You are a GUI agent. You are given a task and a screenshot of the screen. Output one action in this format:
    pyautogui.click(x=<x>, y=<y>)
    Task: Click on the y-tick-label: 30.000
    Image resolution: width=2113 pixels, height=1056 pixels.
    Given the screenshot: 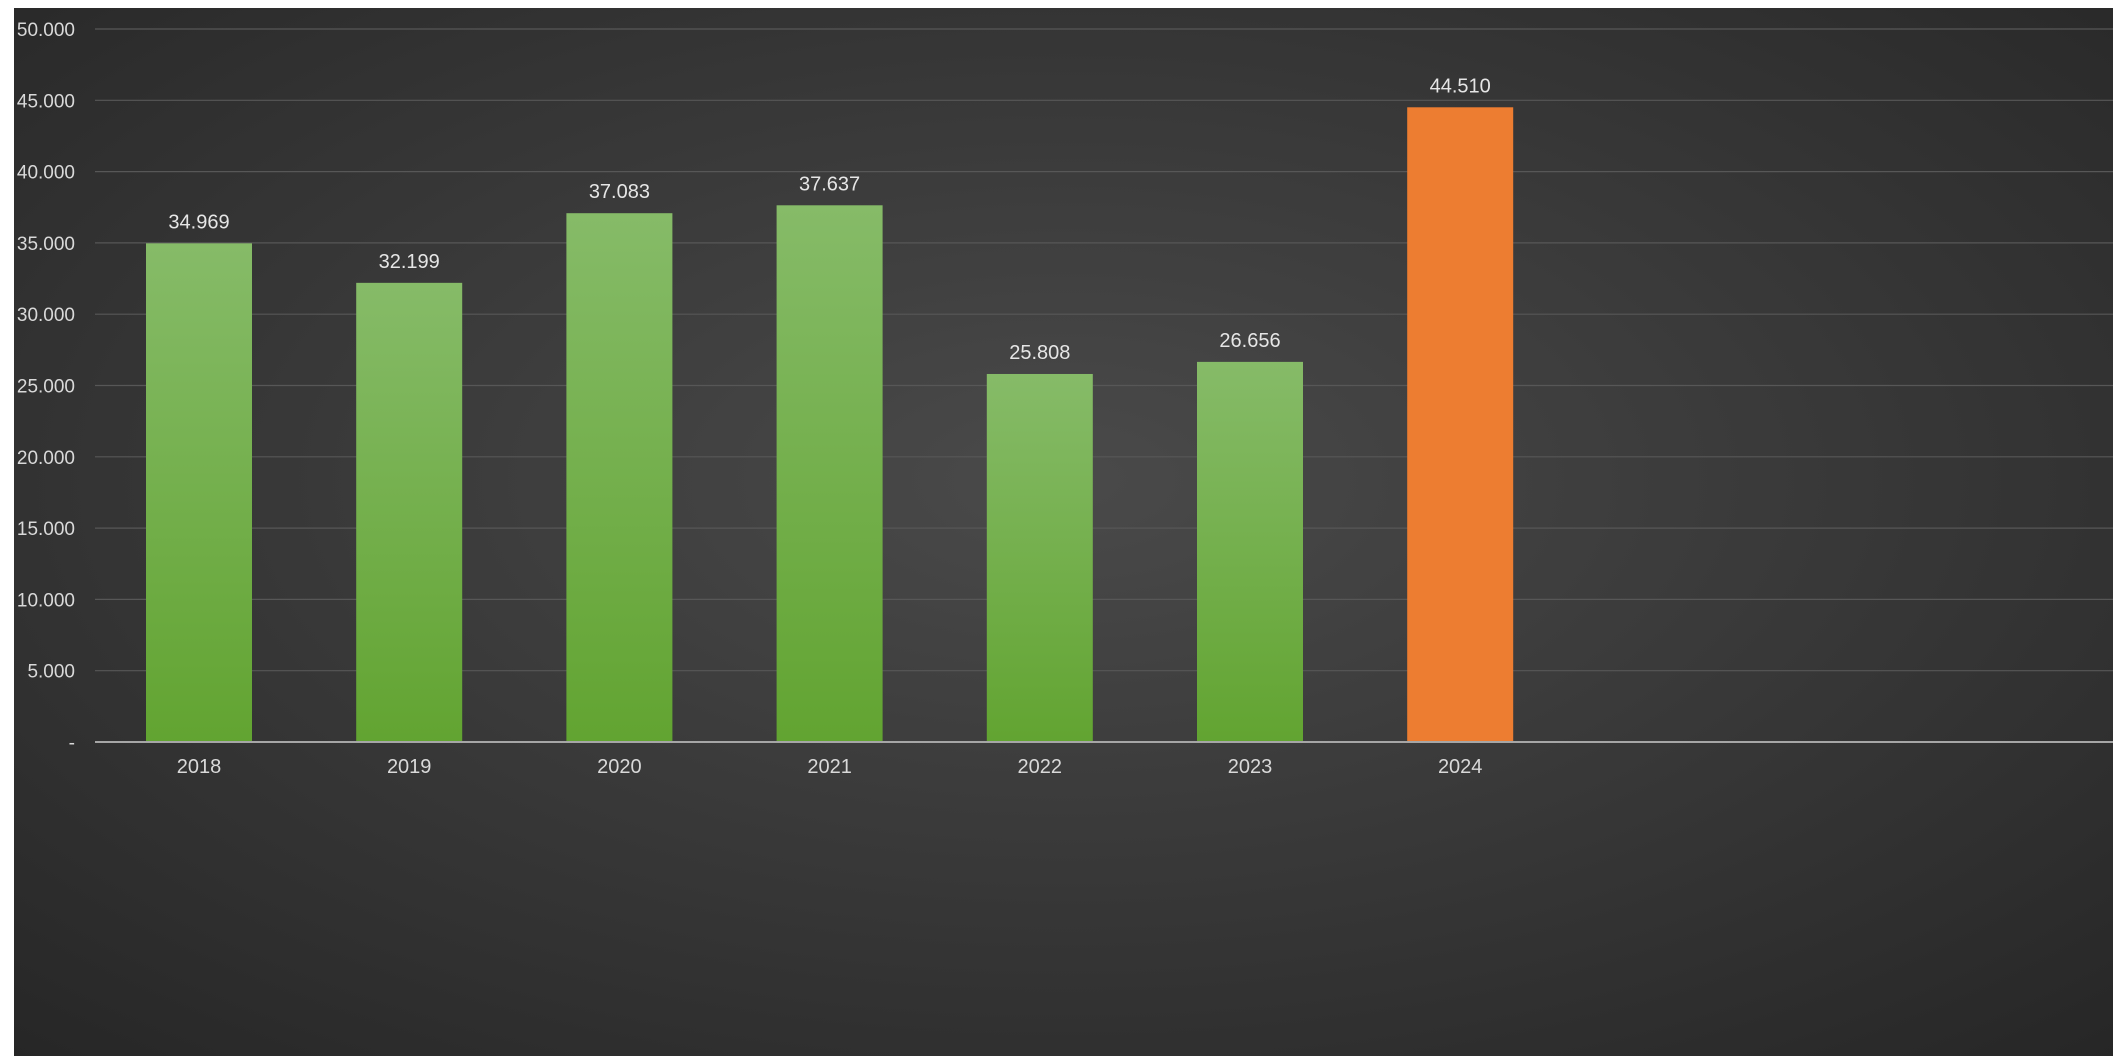 What is the action you would take?
    pyautogui.click(x=46, y=315)
    